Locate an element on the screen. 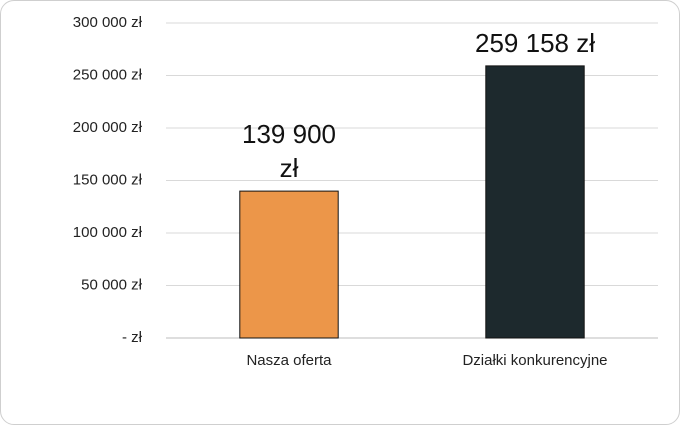  x-tick-label: Nasza oferta is located at coordinates (289, 360).